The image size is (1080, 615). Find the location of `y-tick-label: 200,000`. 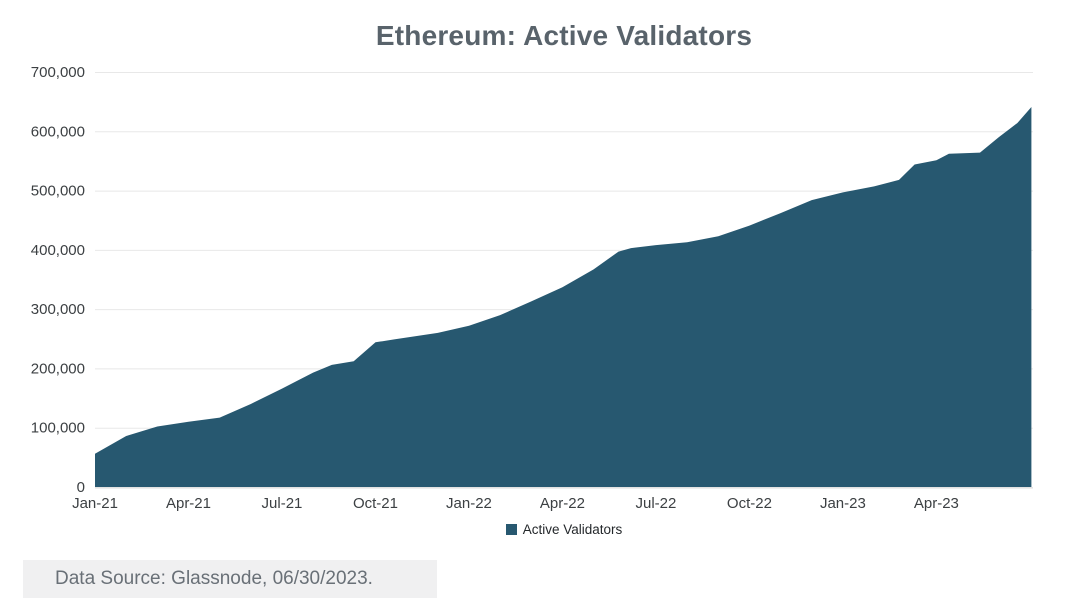

y-tick-label: 200,000 is located at coordinates (58, 368).